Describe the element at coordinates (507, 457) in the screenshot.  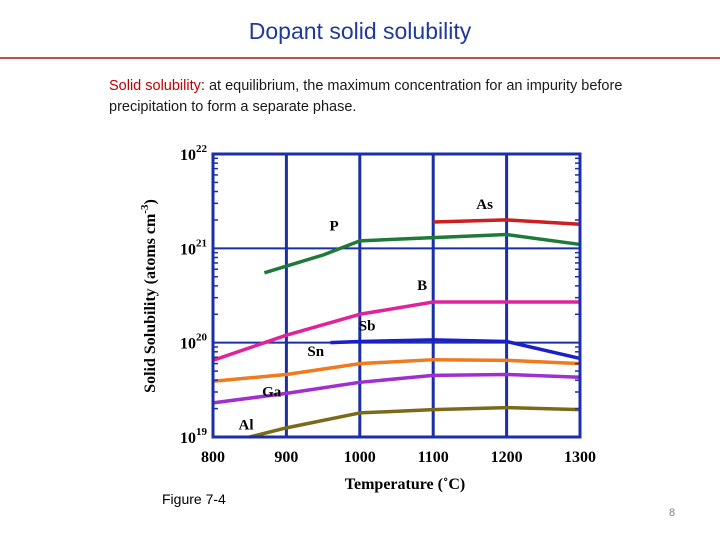
I see `x-tick-label: 1200` at that location.